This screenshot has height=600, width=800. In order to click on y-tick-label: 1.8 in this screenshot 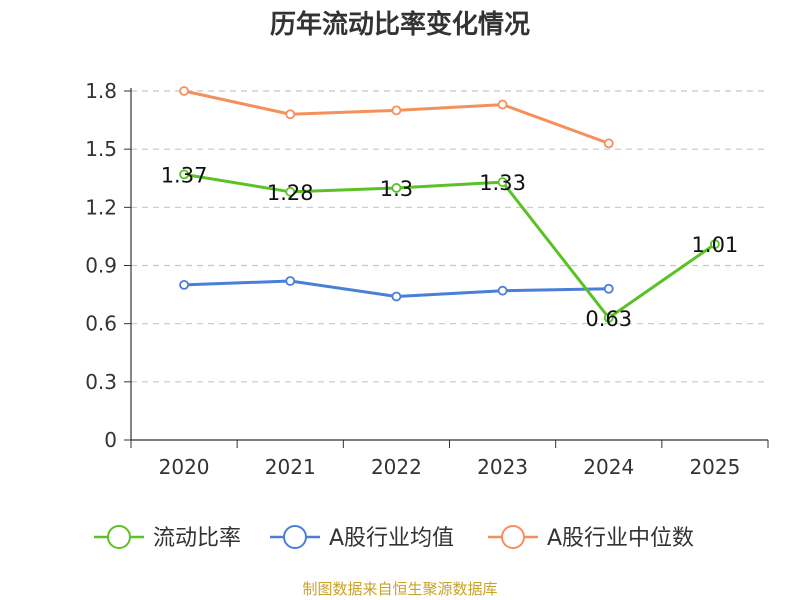, I will do `click(101, 91)`.